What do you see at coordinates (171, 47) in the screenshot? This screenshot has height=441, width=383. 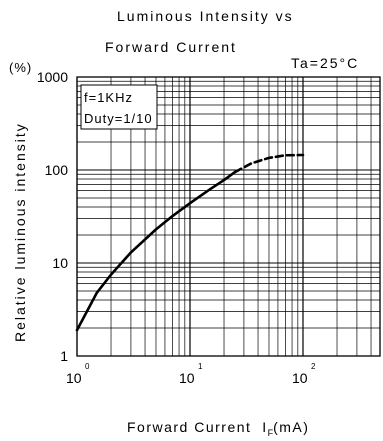 I see `chart-title-line-2: Forward Current` at bounding box center [171, 47].